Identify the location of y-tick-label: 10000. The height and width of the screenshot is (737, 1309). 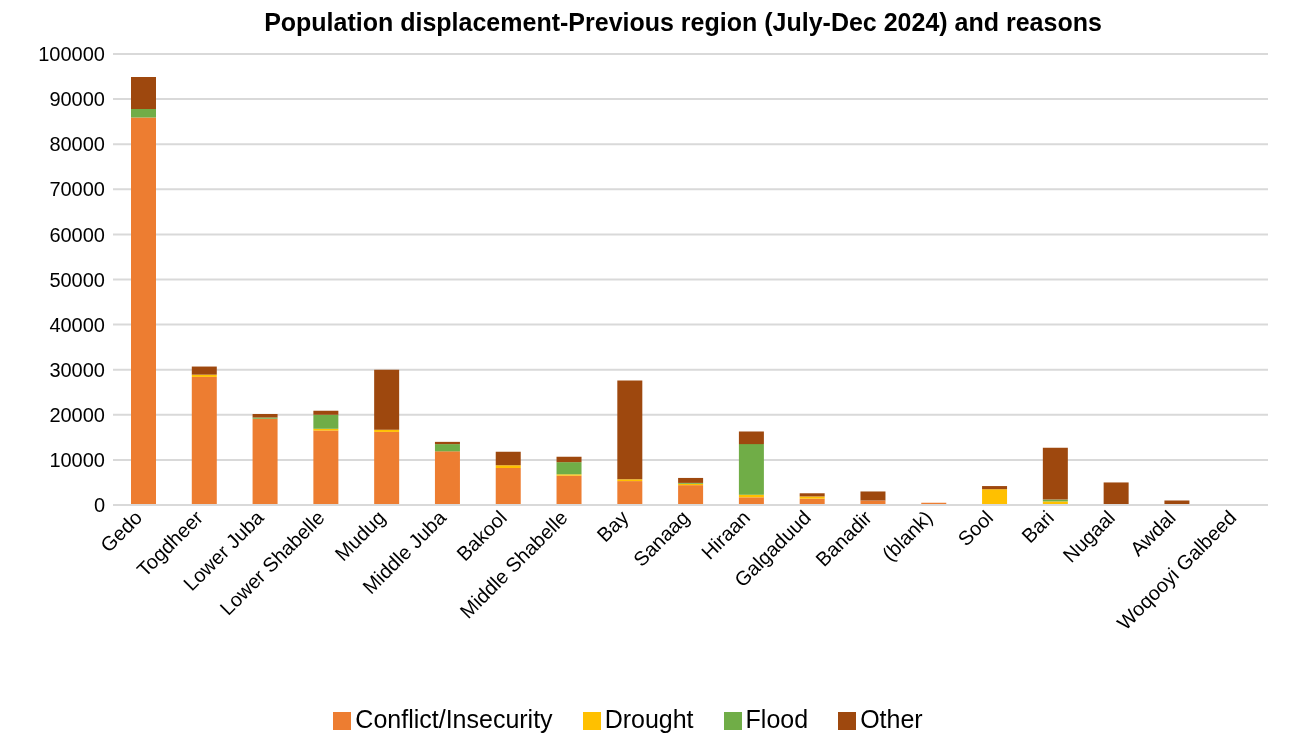
(77, 460).